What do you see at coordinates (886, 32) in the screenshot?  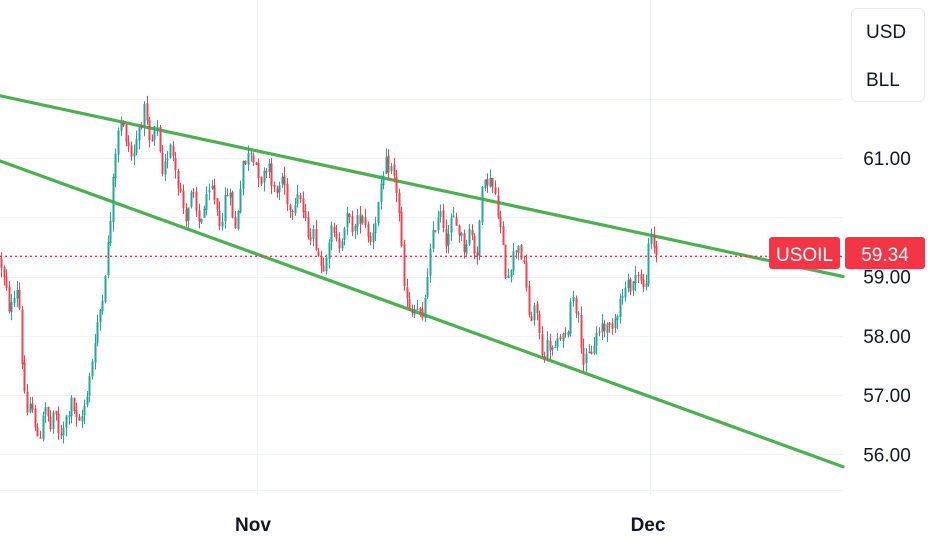 I see `currency-label: USD` at bounding box center [886, 32].